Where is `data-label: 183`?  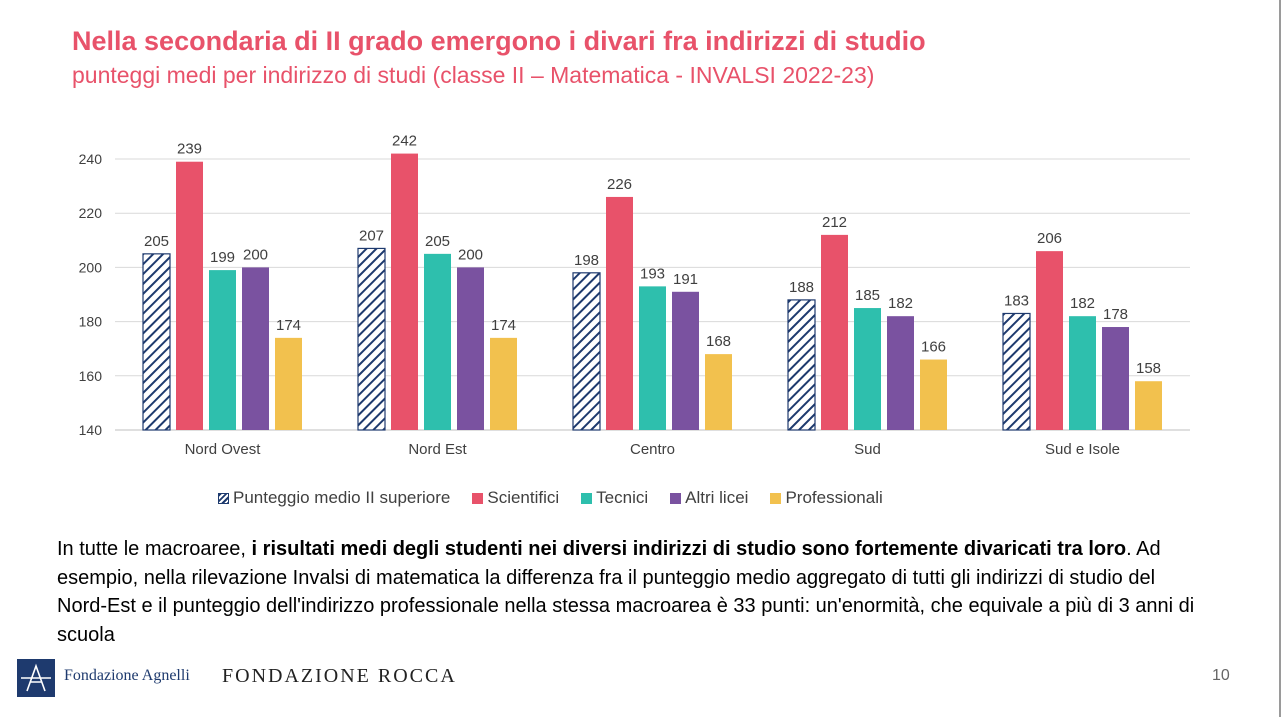 data-label: 183 is located at coordinates (1016, 300).